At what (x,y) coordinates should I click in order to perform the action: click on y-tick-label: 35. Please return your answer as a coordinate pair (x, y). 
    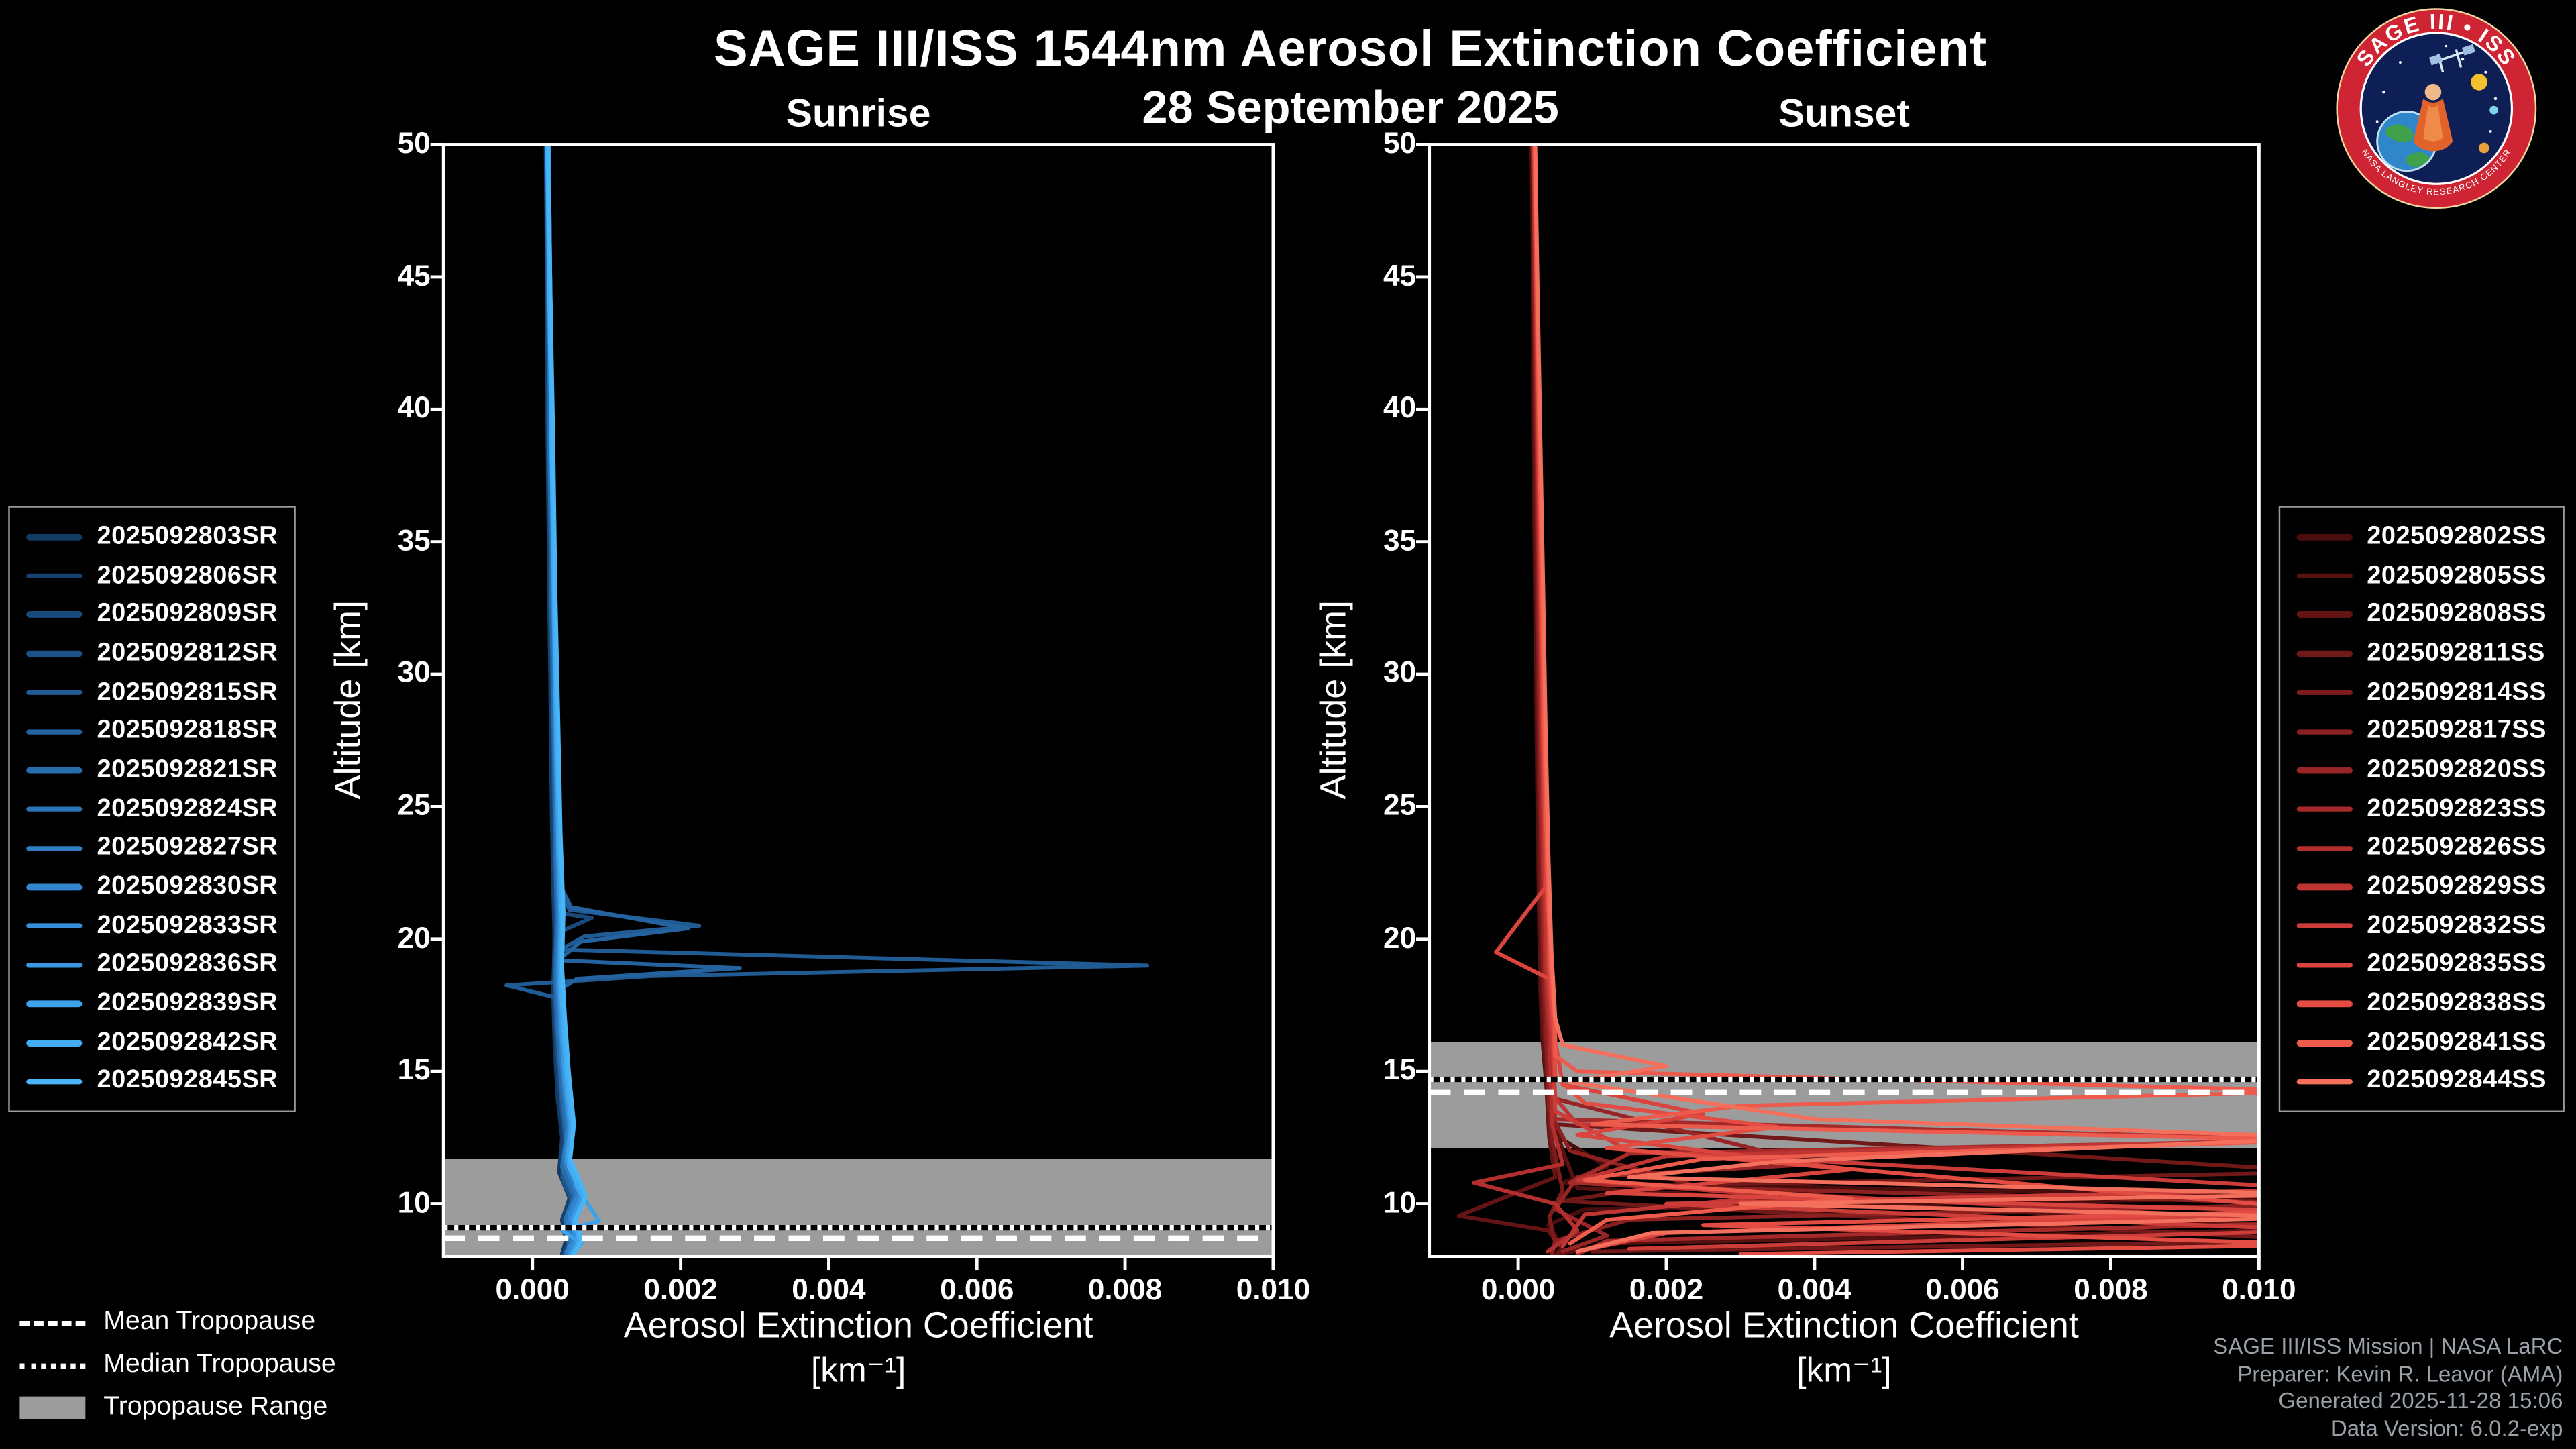
    Looking at the image, I should click on (1400, 540).